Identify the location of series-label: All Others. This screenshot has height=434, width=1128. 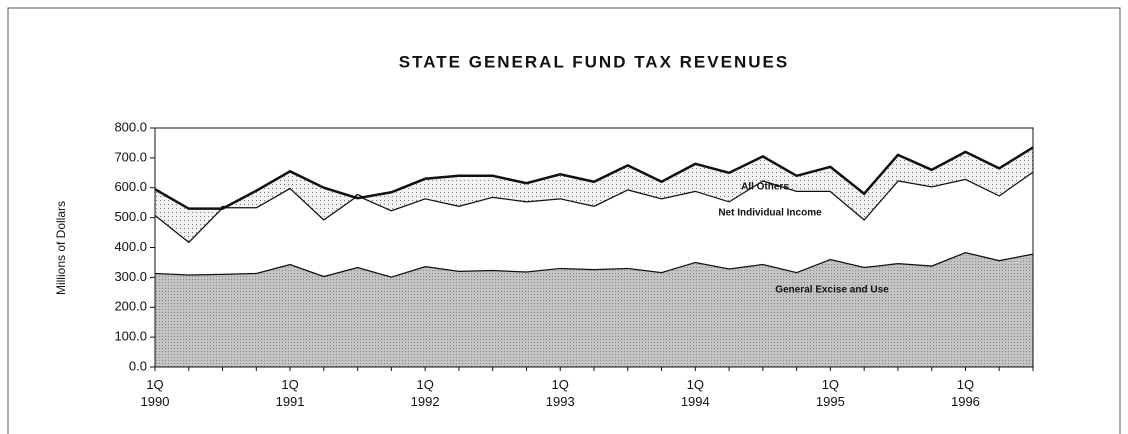
(765, 187).